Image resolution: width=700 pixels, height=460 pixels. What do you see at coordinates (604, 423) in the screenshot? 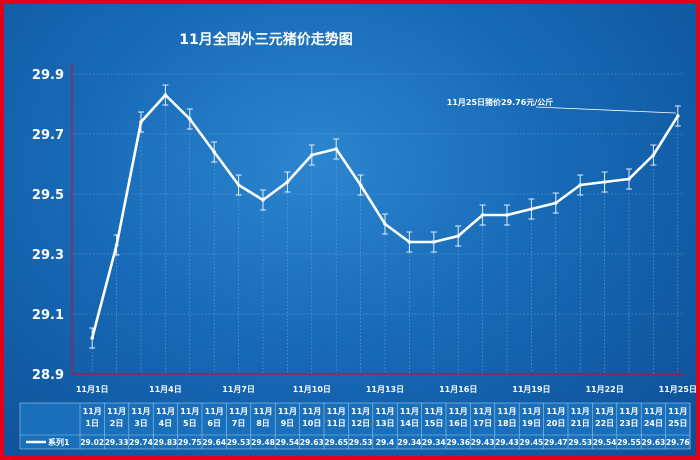
I see `table-header-cell: 22日` at bounding box center [604, 423].